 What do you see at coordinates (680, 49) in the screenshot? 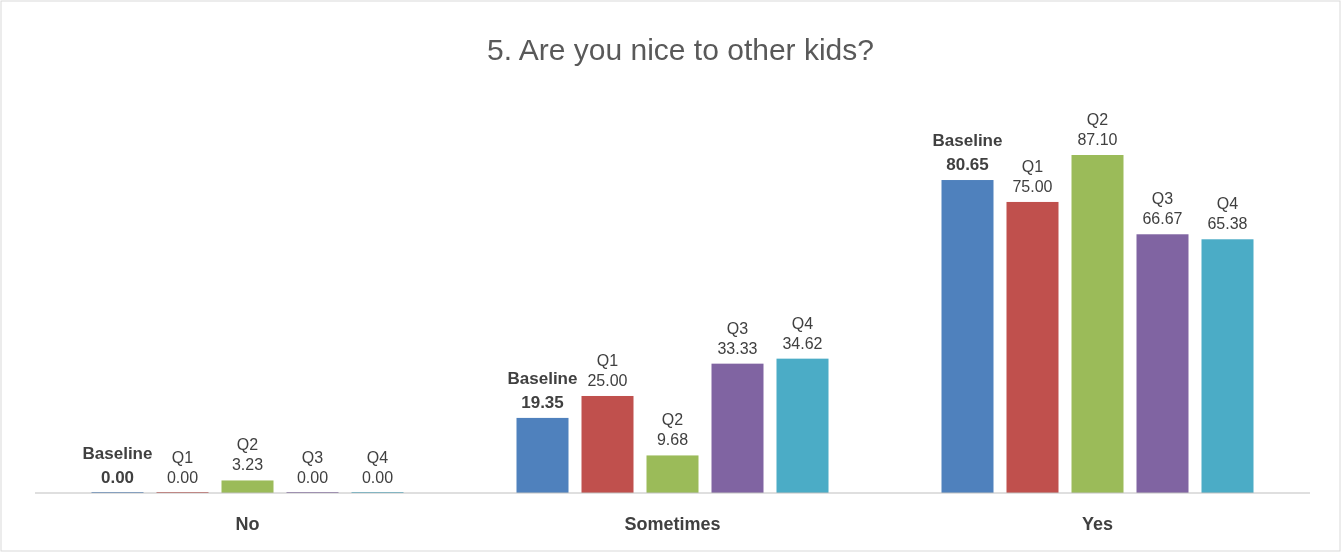
I see `chart-title: 5. Are you nice to other kids?` at bounding box center [680, 49].